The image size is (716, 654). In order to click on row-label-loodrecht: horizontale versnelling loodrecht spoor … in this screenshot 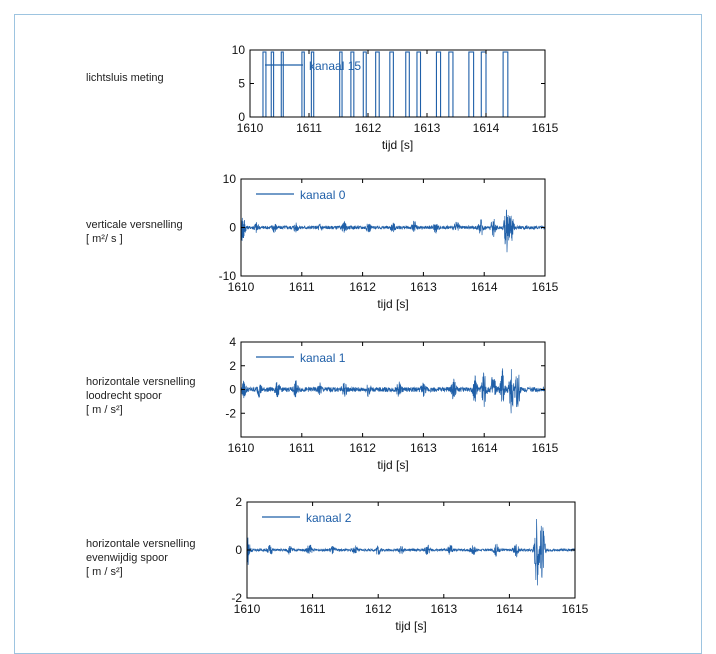, I will do `click(140, 396)`.